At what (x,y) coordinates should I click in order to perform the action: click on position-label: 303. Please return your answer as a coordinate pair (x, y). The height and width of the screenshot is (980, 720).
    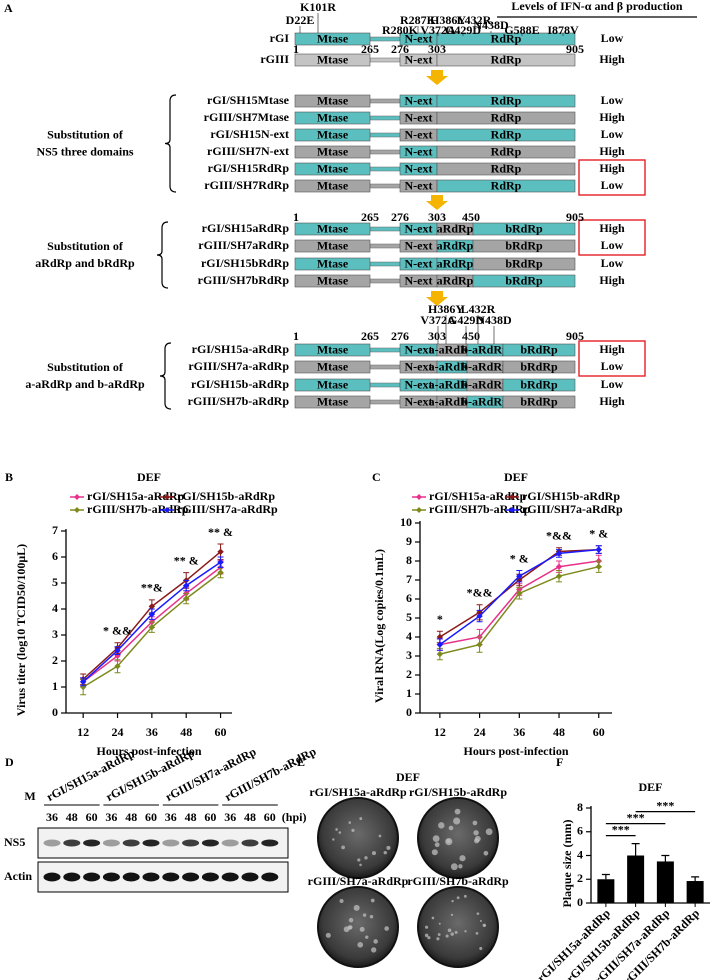
    Looking at the image, I should click on (437, 336).